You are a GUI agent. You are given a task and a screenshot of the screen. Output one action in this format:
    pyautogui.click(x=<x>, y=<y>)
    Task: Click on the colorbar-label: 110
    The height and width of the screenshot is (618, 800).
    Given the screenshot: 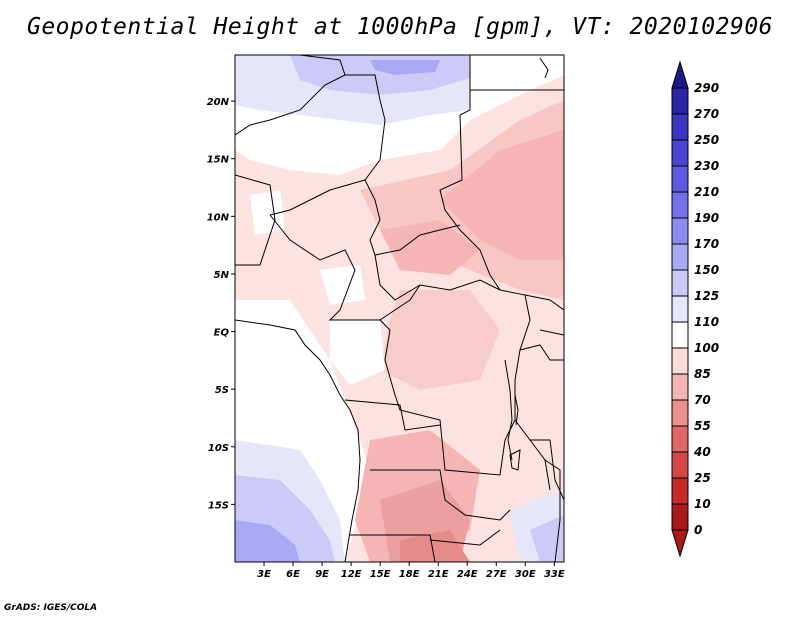 What is the action you would take?
    pyautogui.click(x=706, y=322)
    